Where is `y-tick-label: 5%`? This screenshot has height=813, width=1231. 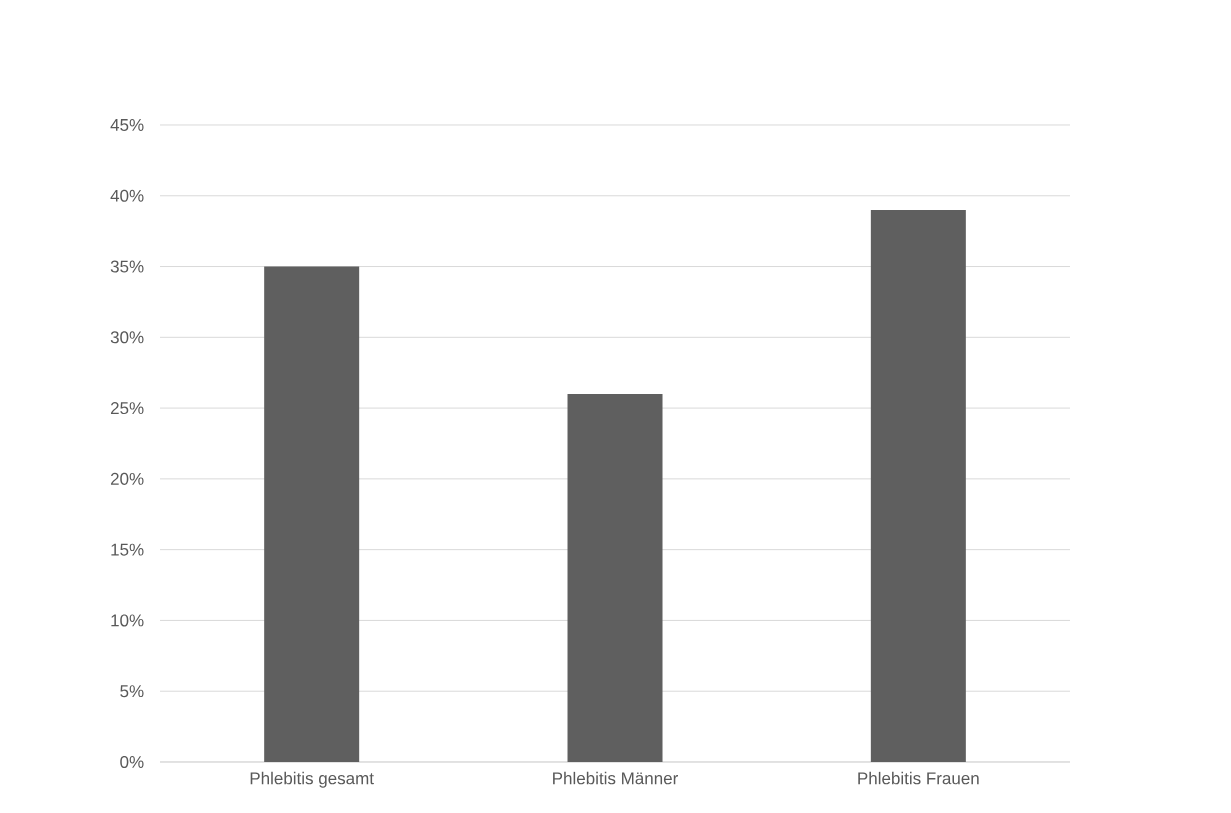
y-tick-label: 5% is located at coordinates (132, 691).